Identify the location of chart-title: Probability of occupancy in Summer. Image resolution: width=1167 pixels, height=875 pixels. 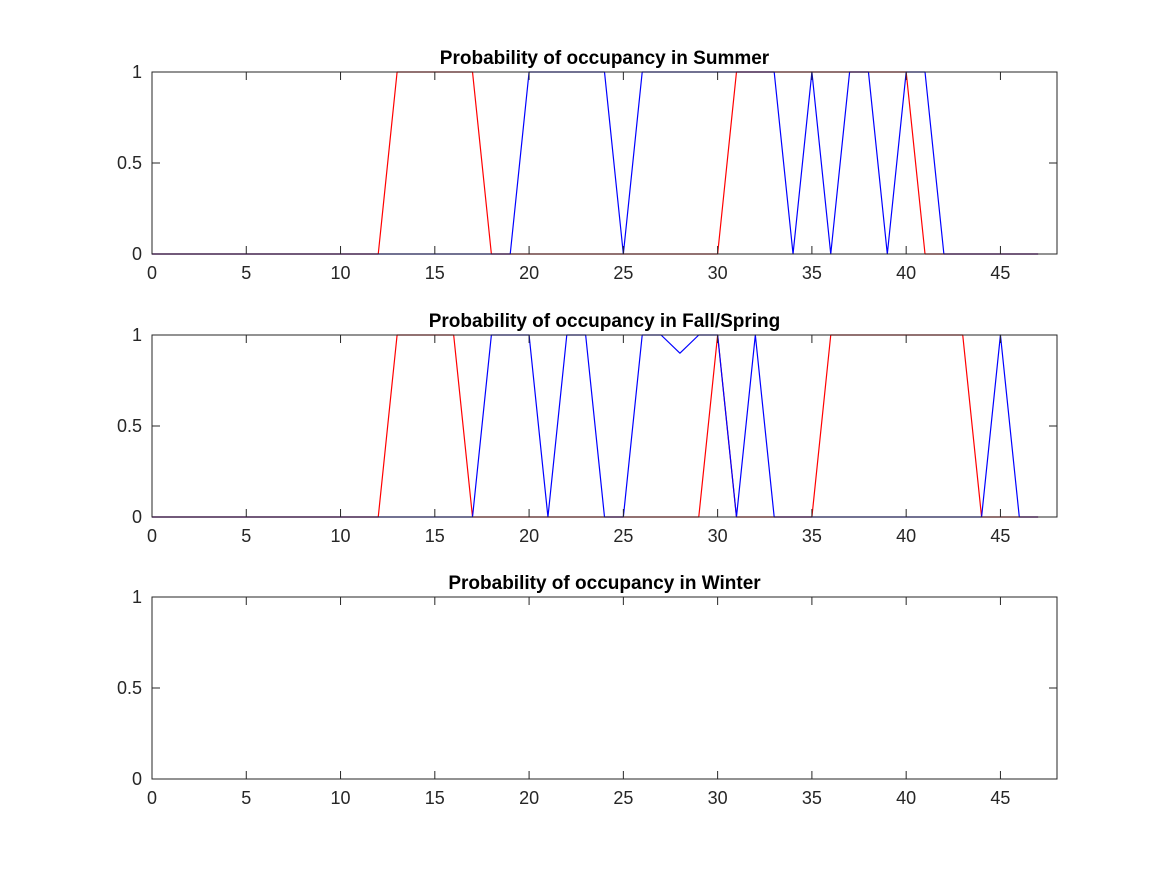
(605, 58).